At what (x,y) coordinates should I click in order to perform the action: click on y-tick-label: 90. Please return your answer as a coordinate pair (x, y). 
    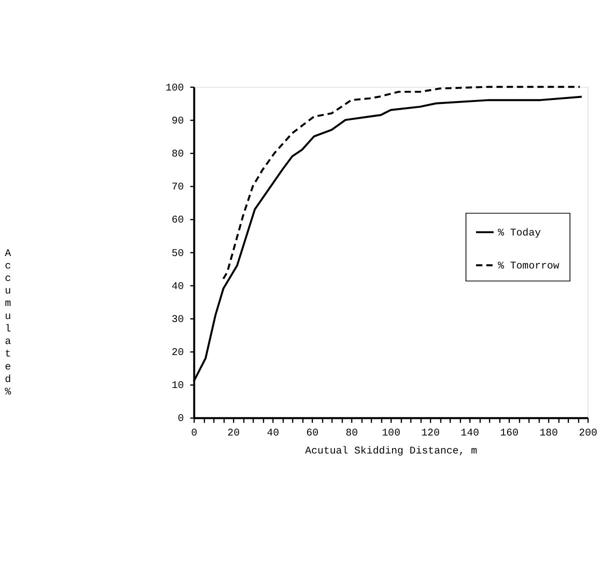
    Looking at the image, I should click on (178, 121).